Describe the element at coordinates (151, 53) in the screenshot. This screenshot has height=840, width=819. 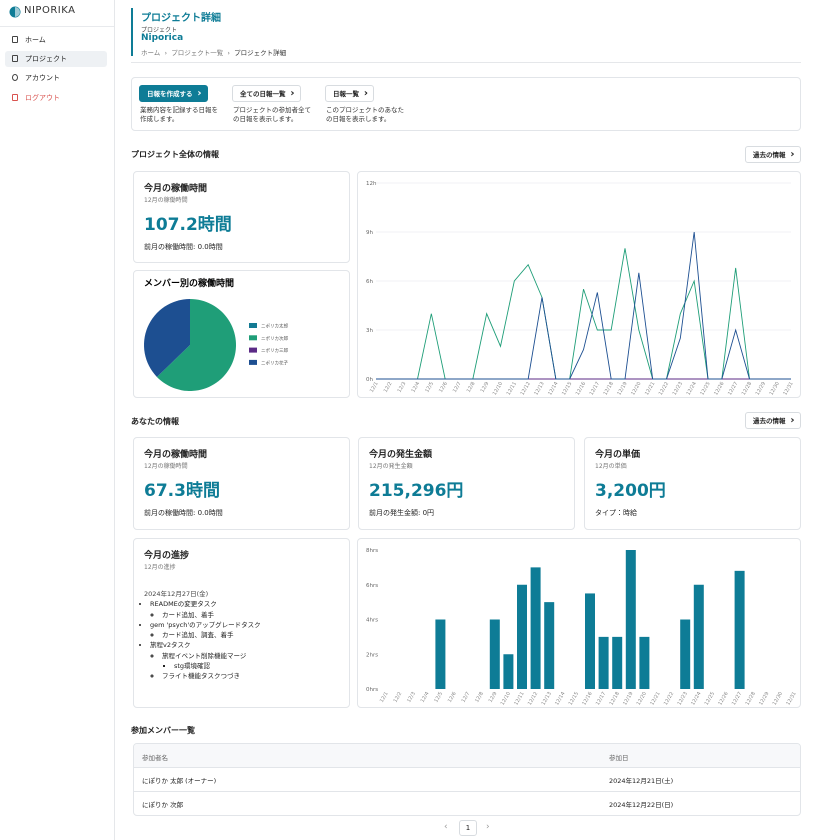
I see `breadcrumb-link: ホーム` at that location.